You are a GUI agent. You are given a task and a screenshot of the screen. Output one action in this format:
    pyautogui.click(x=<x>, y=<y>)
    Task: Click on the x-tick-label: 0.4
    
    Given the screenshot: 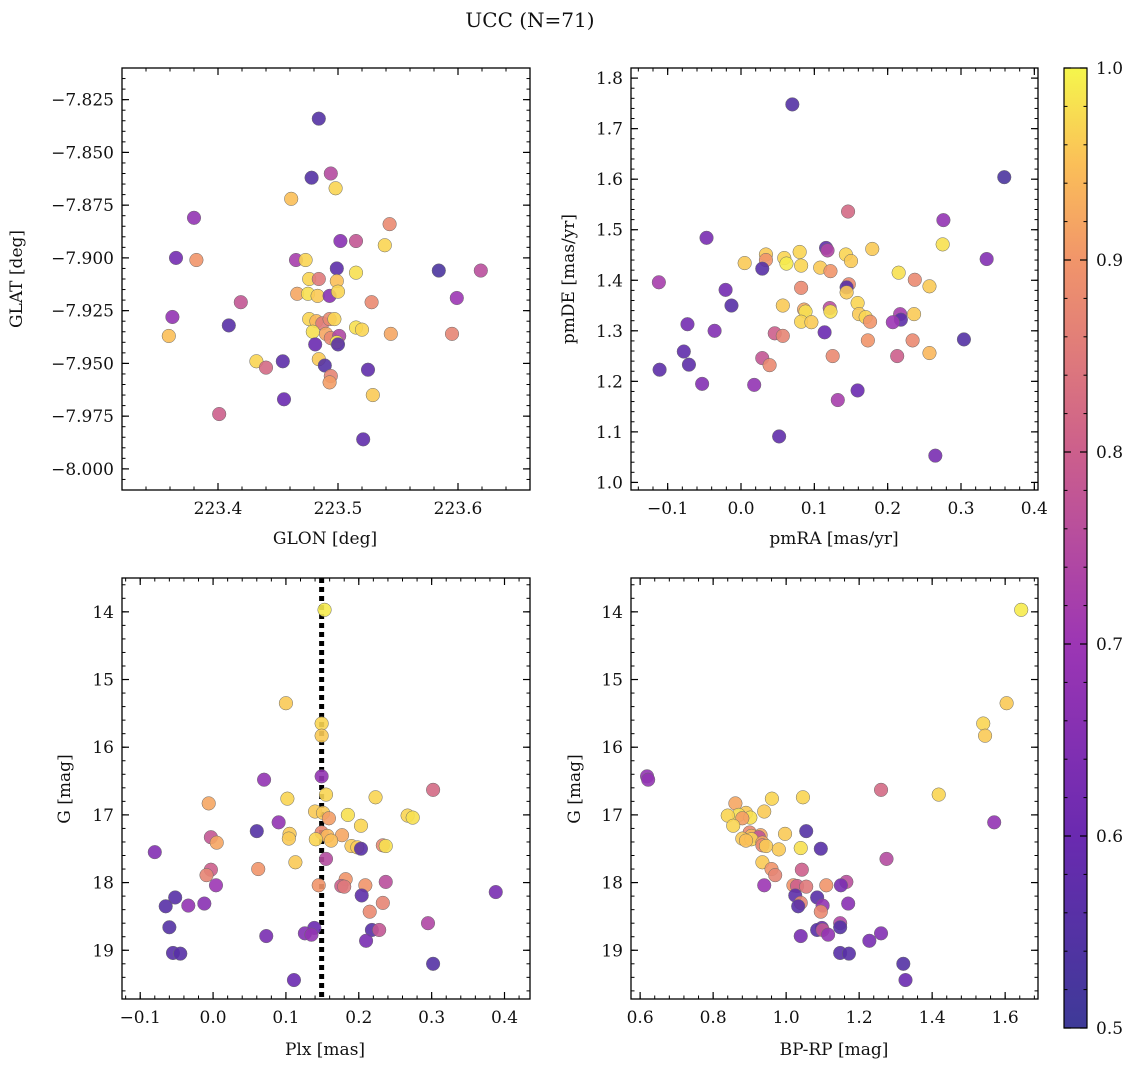 What is the action you would take?
    pyautogui.click(x=1034, y=509)
    